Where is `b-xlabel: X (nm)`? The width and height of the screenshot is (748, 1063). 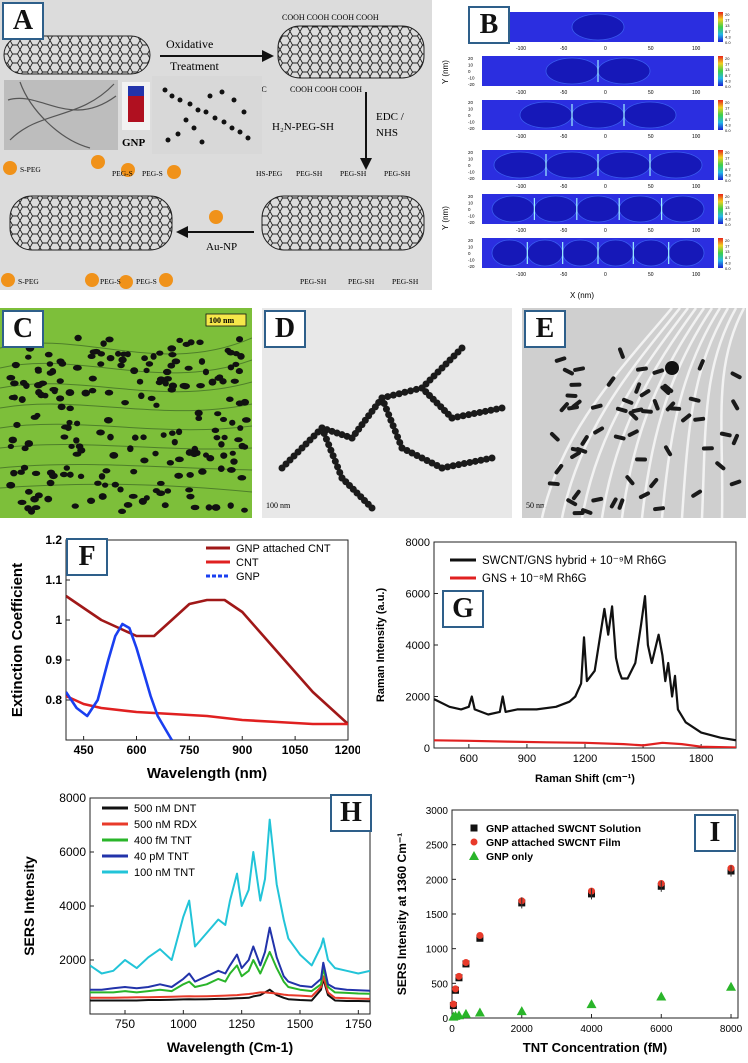 b-xlabel: X (nm) is located at coordinates (582, 295).